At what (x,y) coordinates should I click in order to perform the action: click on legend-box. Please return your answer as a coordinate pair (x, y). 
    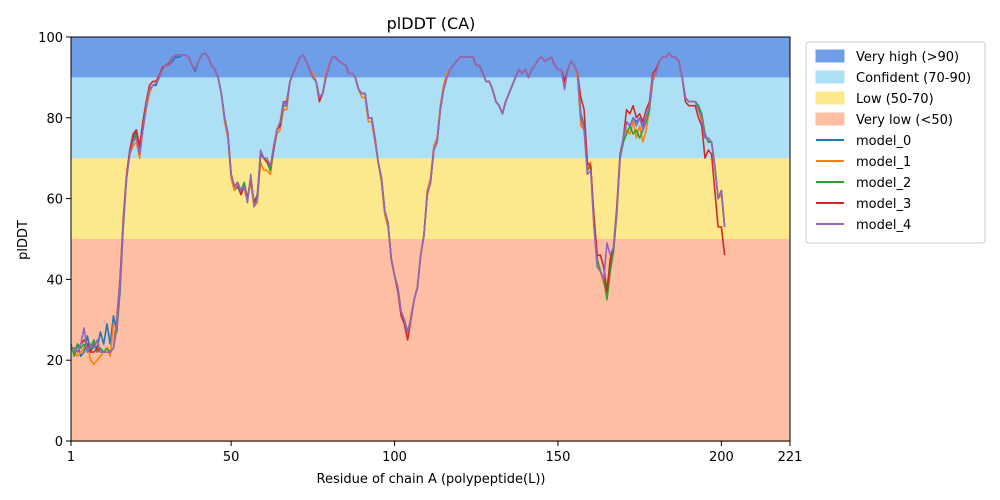
    Looking at the image, I should click on (895, 142).